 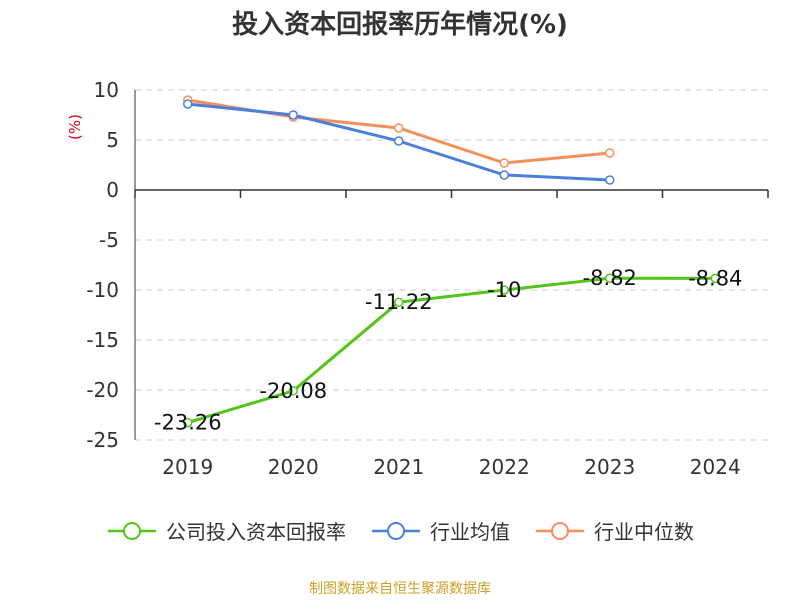 What do you see at coordinates (102, 290) in the screenshot?
I see `y-tick-label: -10` at bounding box center [102, 290].